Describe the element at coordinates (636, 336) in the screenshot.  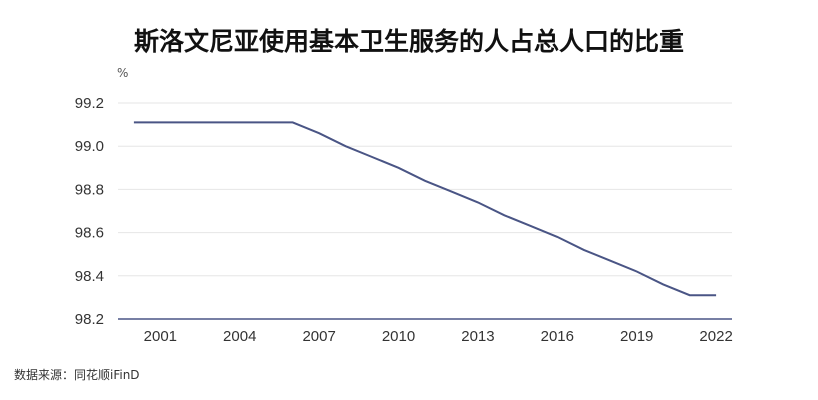
I see `x-tick-label: 2019` at that location.